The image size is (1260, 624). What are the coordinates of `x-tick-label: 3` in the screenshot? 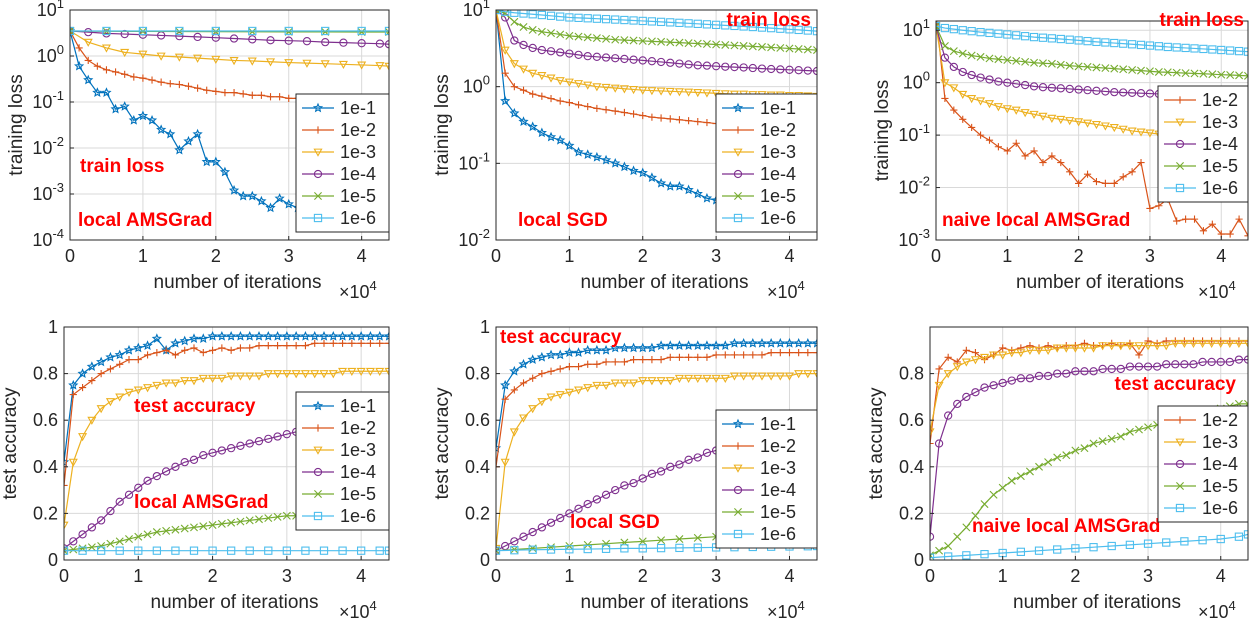 It's located at (289, 256).